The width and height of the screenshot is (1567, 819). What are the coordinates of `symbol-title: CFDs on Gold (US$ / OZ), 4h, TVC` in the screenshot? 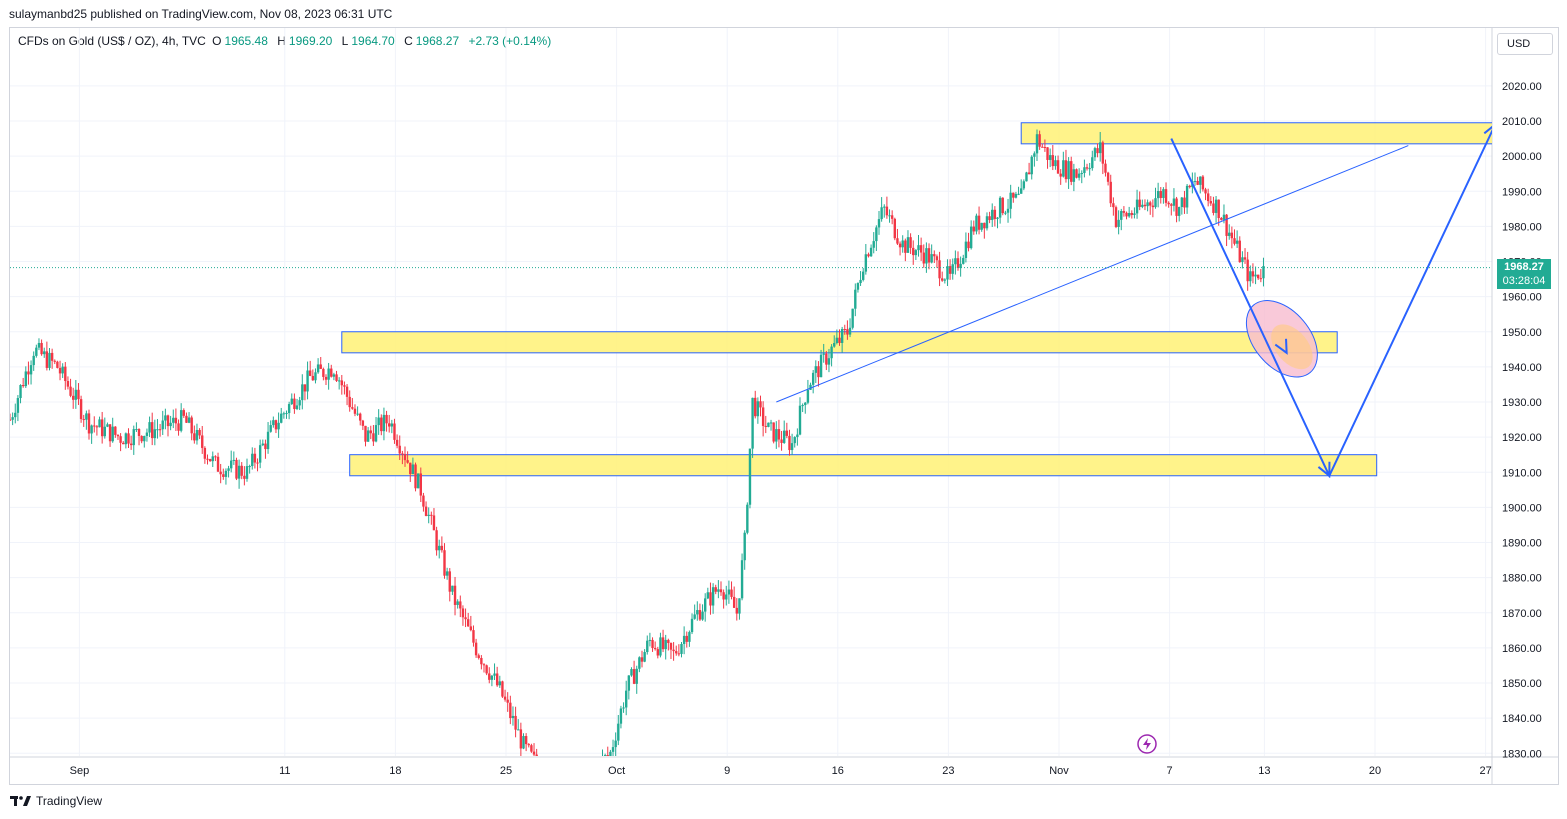 It's located at (112, 41).